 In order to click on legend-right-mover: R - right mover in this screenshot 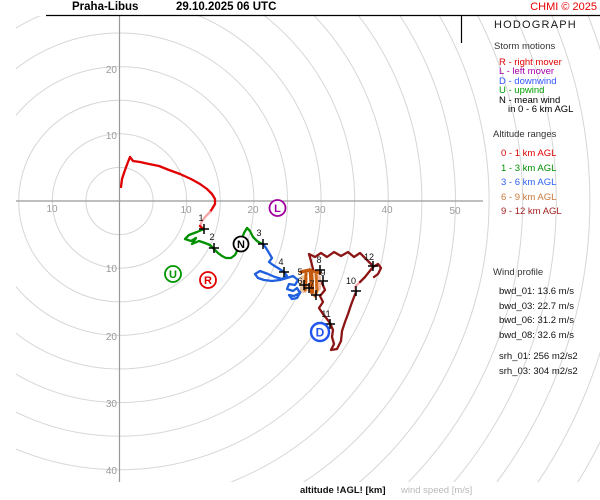, I will do `click(530, 62)`.